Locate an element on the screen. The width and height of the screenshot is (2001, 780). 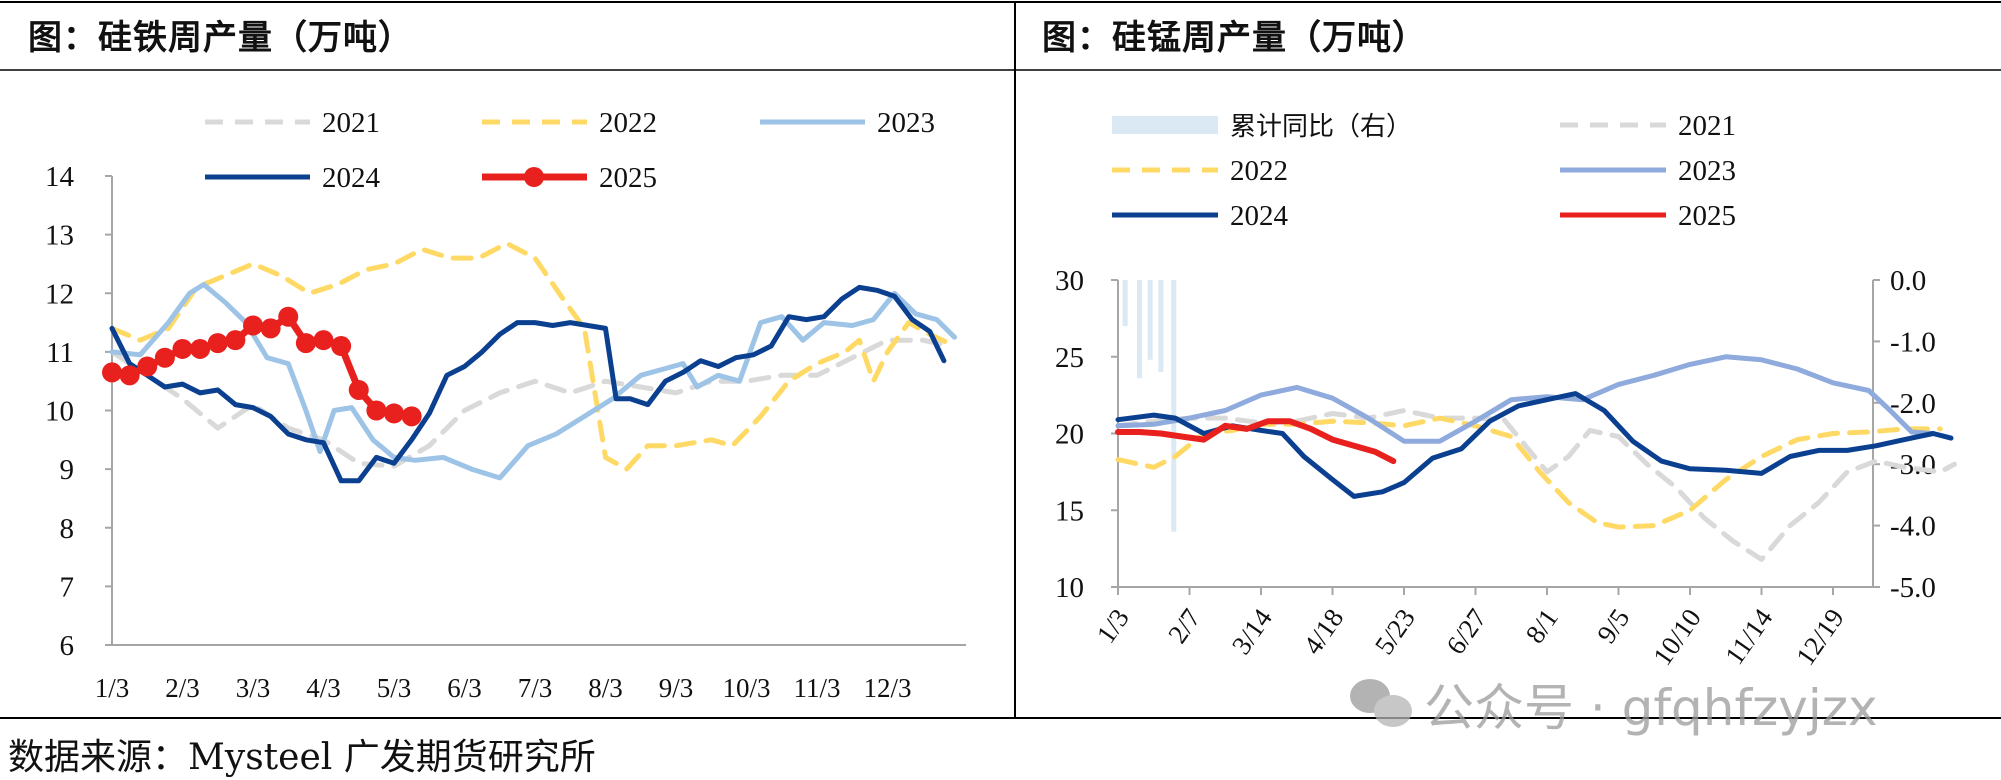
left-x-tick-label: 3/3 is located at coordinates (253, 688).